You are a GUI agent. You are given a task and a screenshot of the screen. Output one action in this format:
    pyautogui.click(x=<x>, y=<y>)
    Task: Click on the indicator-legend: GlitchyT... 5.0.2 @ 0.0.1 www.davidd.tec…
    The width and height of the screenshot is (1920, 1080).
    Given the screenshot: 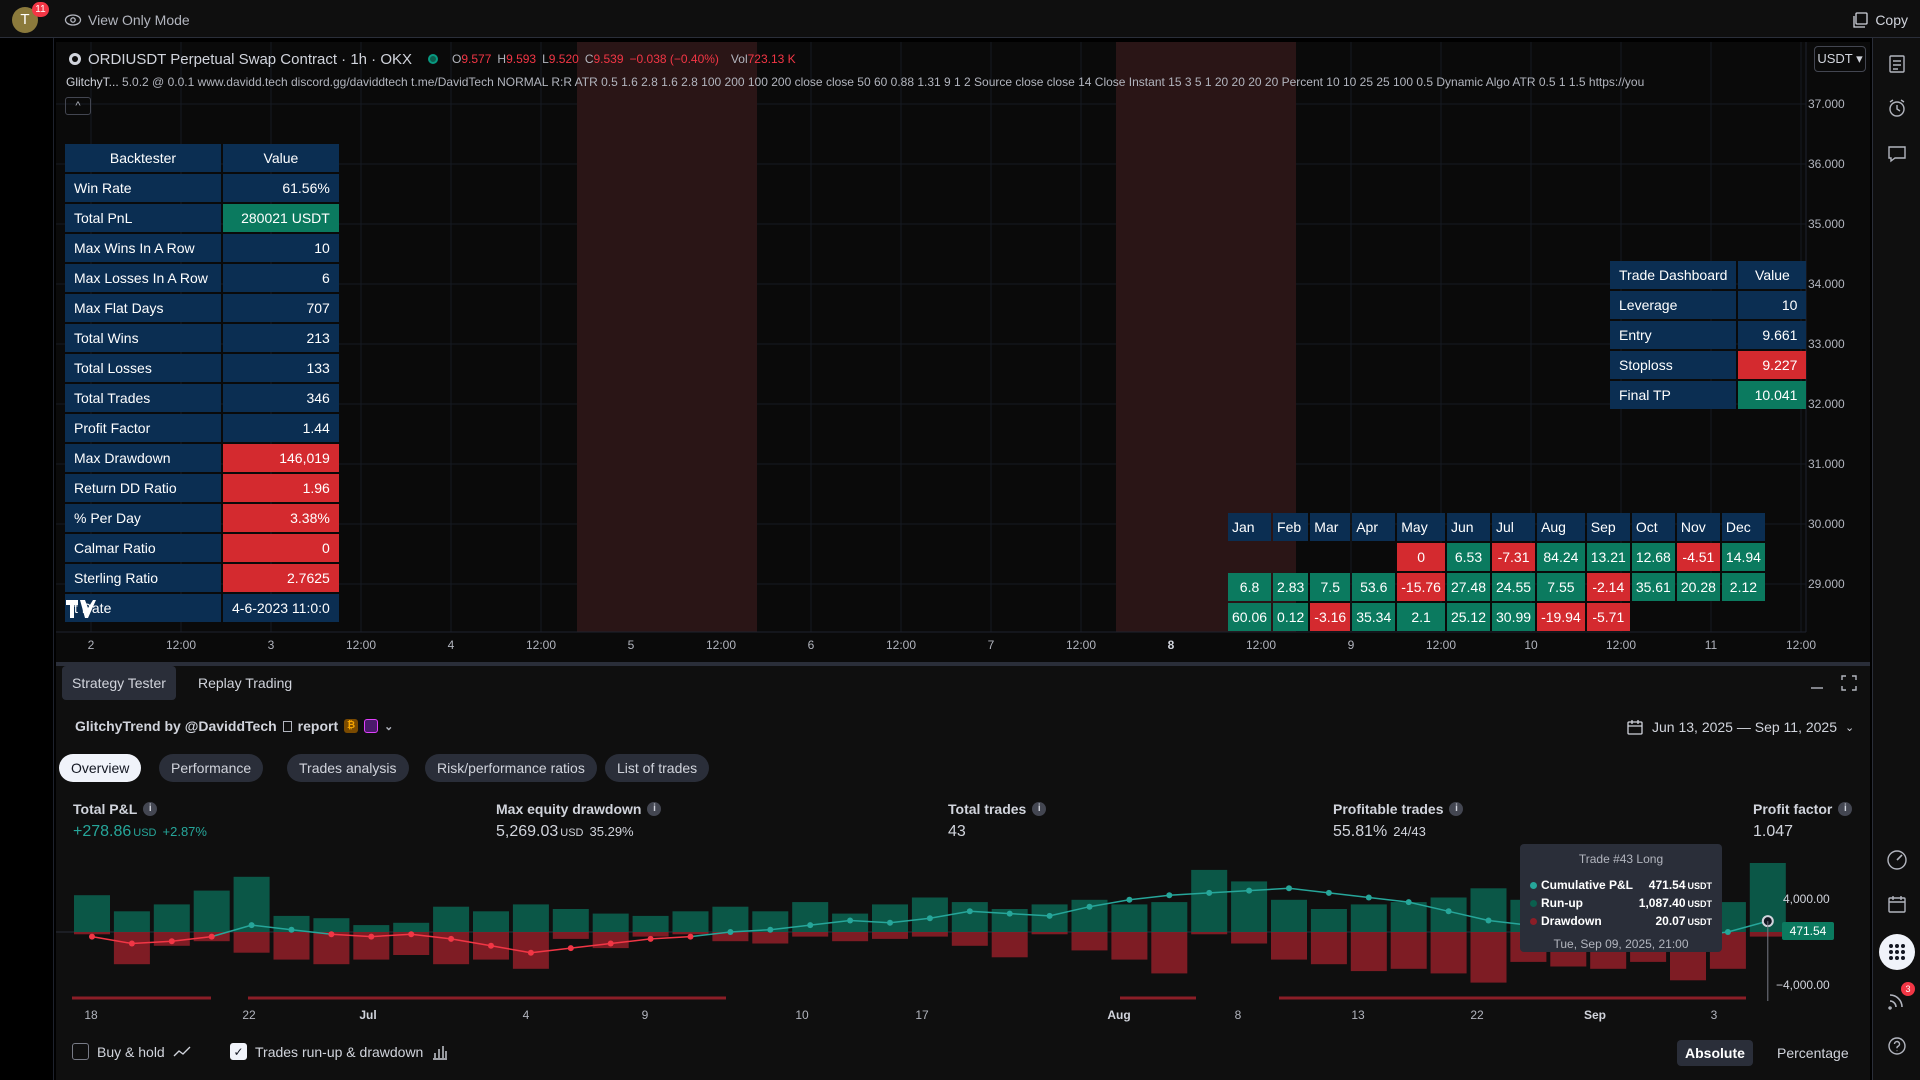 What is the action you would take?
    pyautogui.click(x=936, y=83)
    